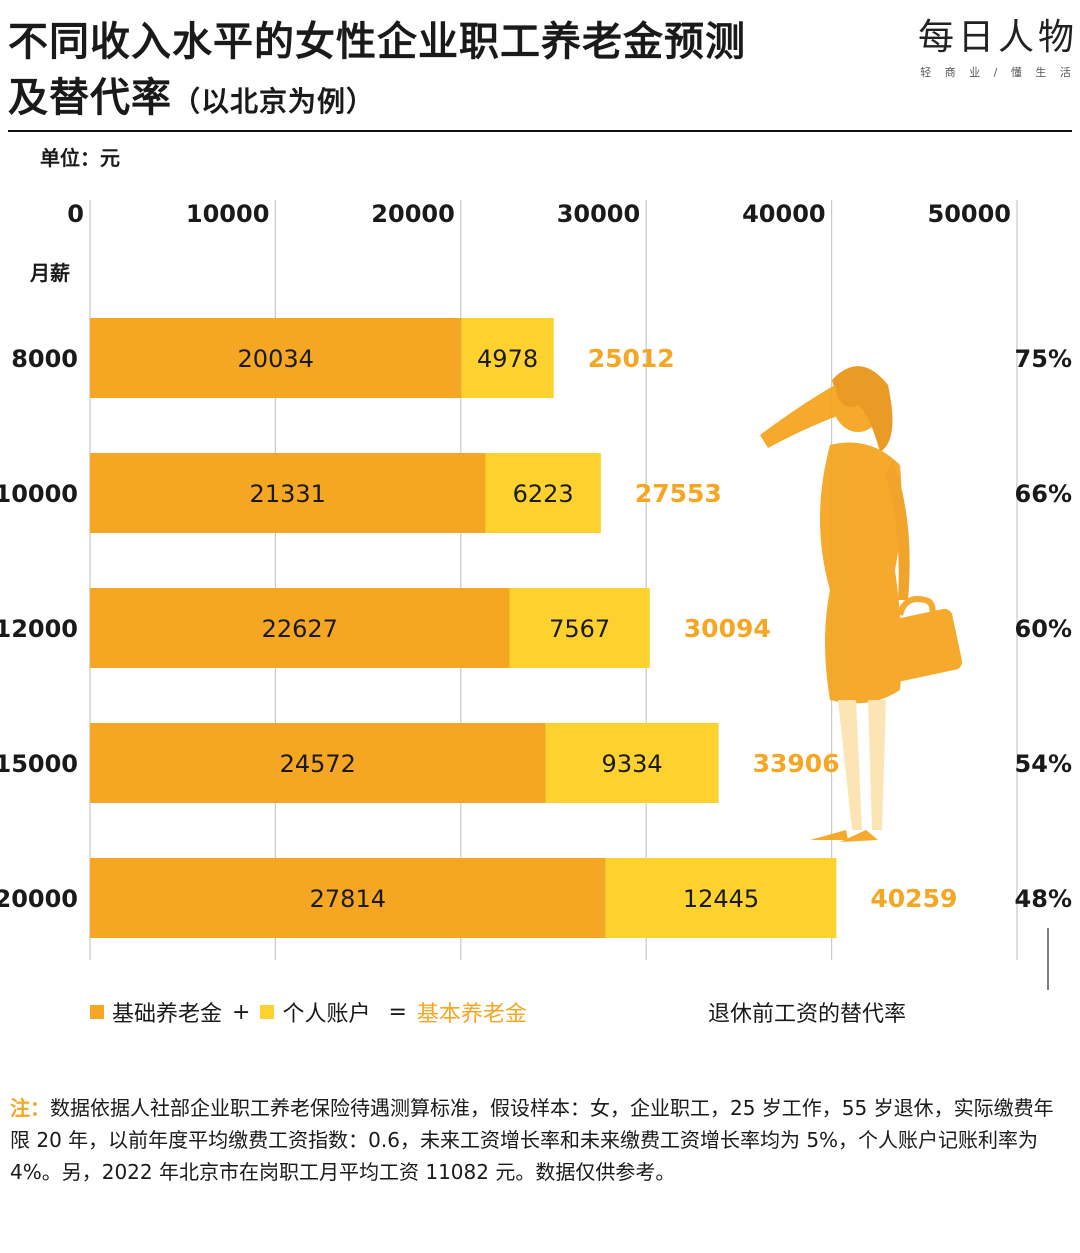 The width and height of the screenshot is (1080, 1253). I want to click on x-tick-label: 50000, so click(970, 214).